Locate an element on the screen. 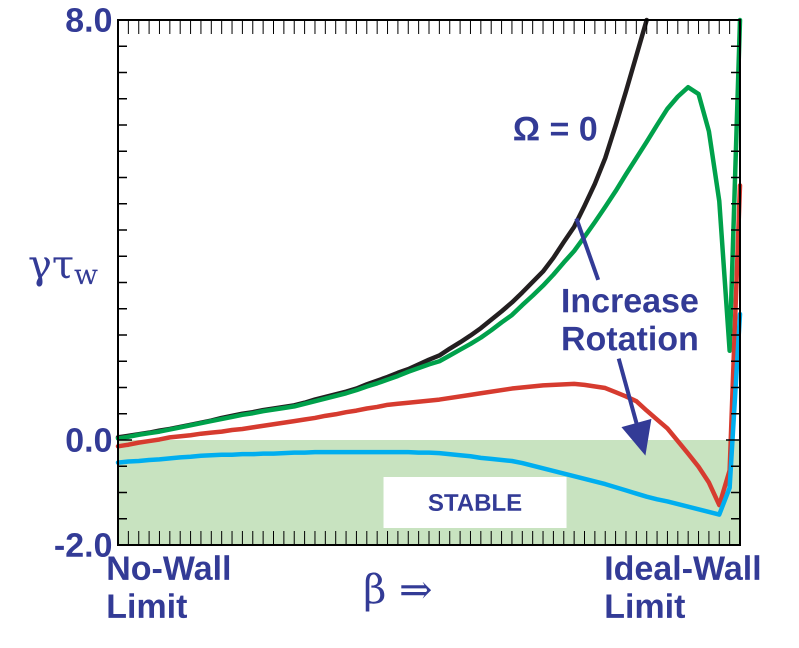 The width and height of the screenshot is (799, 648). text: Ideal-Wall Limit is located at coordinates (683, 586).